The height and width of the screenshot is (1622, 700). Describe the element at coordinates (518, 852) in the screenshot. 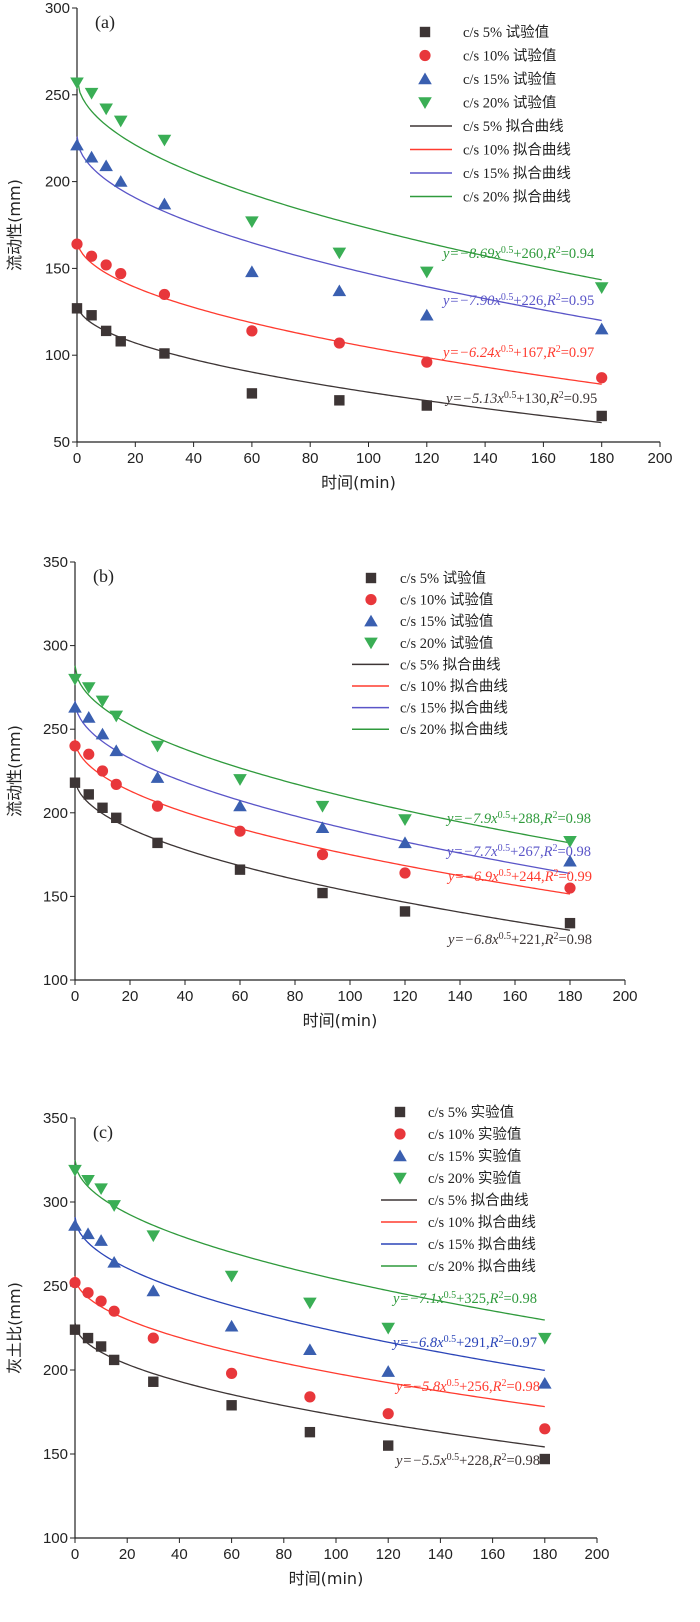

I see `fit-equation-3: y=−7.7x0.5+267,R2=0.98` at that location.